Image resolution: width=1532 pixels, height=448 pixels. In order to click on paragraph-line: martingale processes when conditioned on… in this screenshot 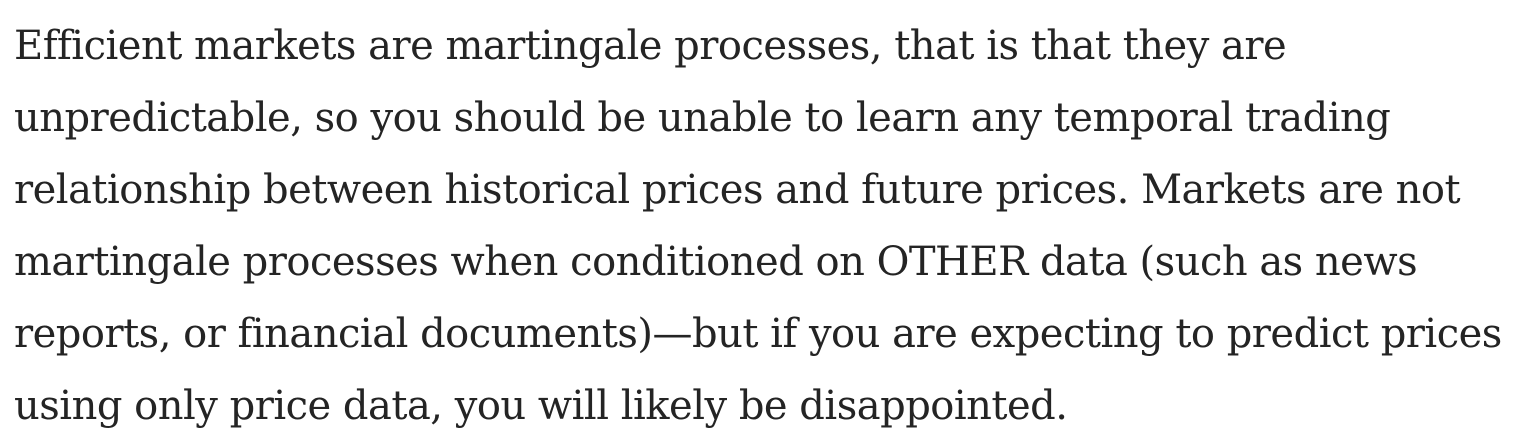, I will do `click(716, 262)`.